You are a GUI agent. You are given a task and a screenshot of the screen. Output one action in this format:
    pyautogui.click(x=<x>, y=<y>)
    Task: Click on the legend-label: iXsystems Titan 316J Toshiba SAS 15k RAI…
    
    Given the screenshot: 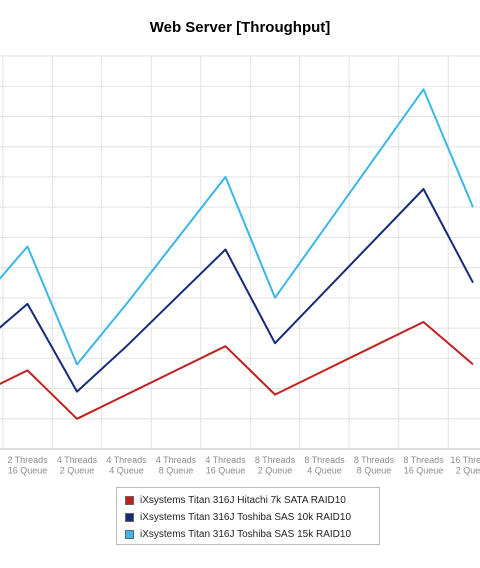 What is the action you would take?
    pyautogui.click(x=246, y=534)
    